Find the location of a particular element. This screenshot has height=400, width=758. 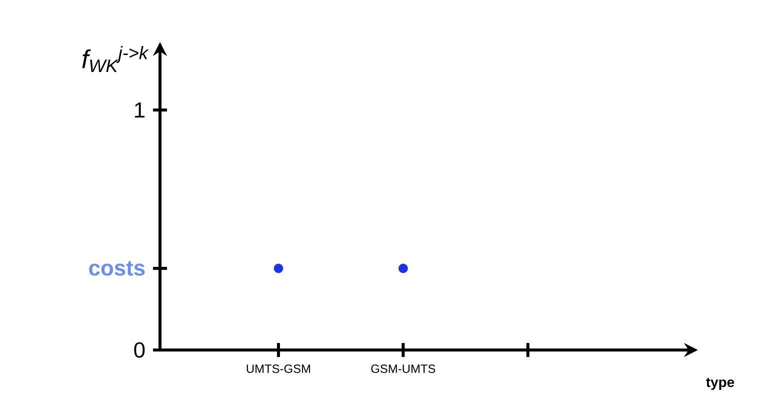

y-axis-title: f$_{WK}$j->k is located at coordinates (115, 59).